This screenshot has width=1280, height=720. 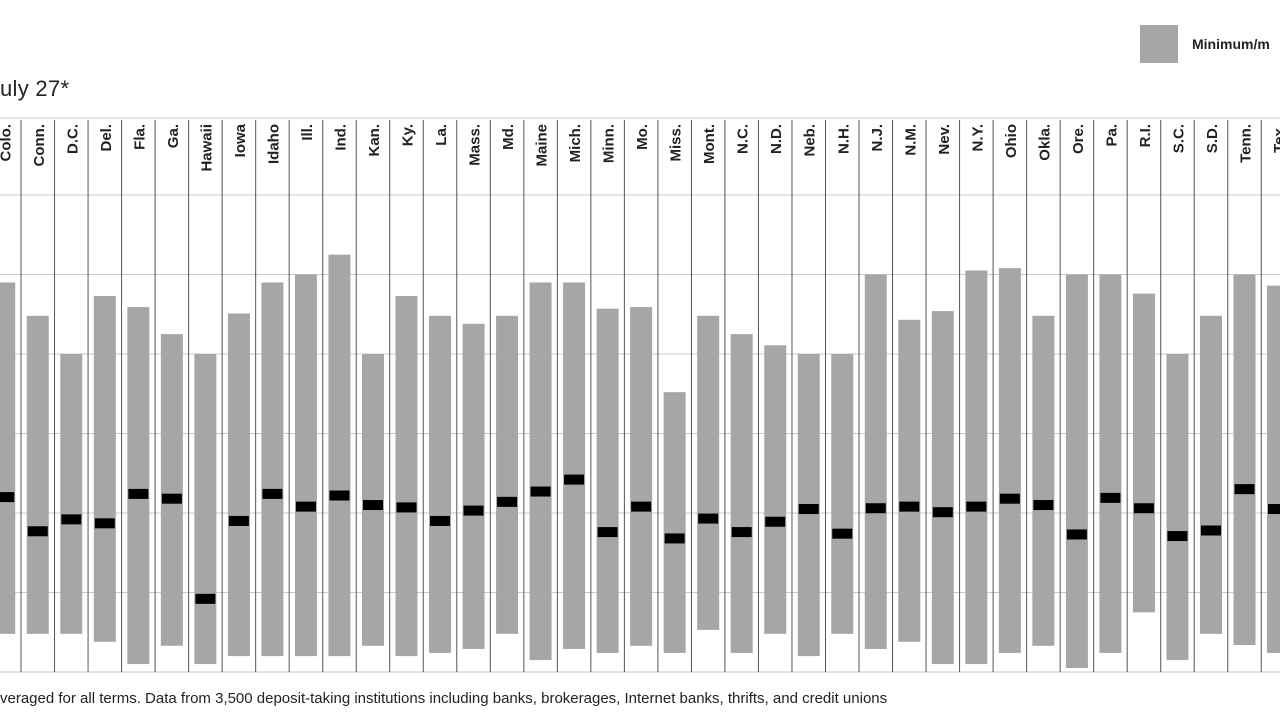 What do you see at coordinates (1231, 44) in the screenshot?
I see `legend-label: Minimum/m` at bounding box center [1231, 44].